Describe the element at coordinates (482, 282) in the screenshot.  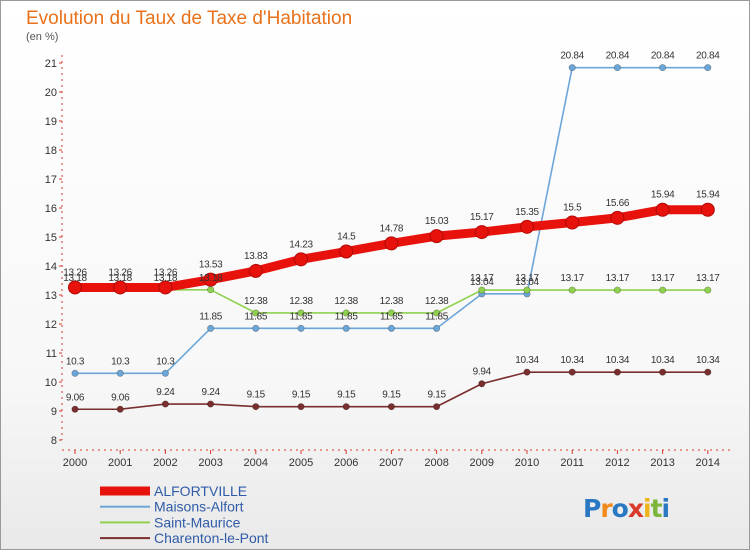
I see `data-label: 13.04` at that location.